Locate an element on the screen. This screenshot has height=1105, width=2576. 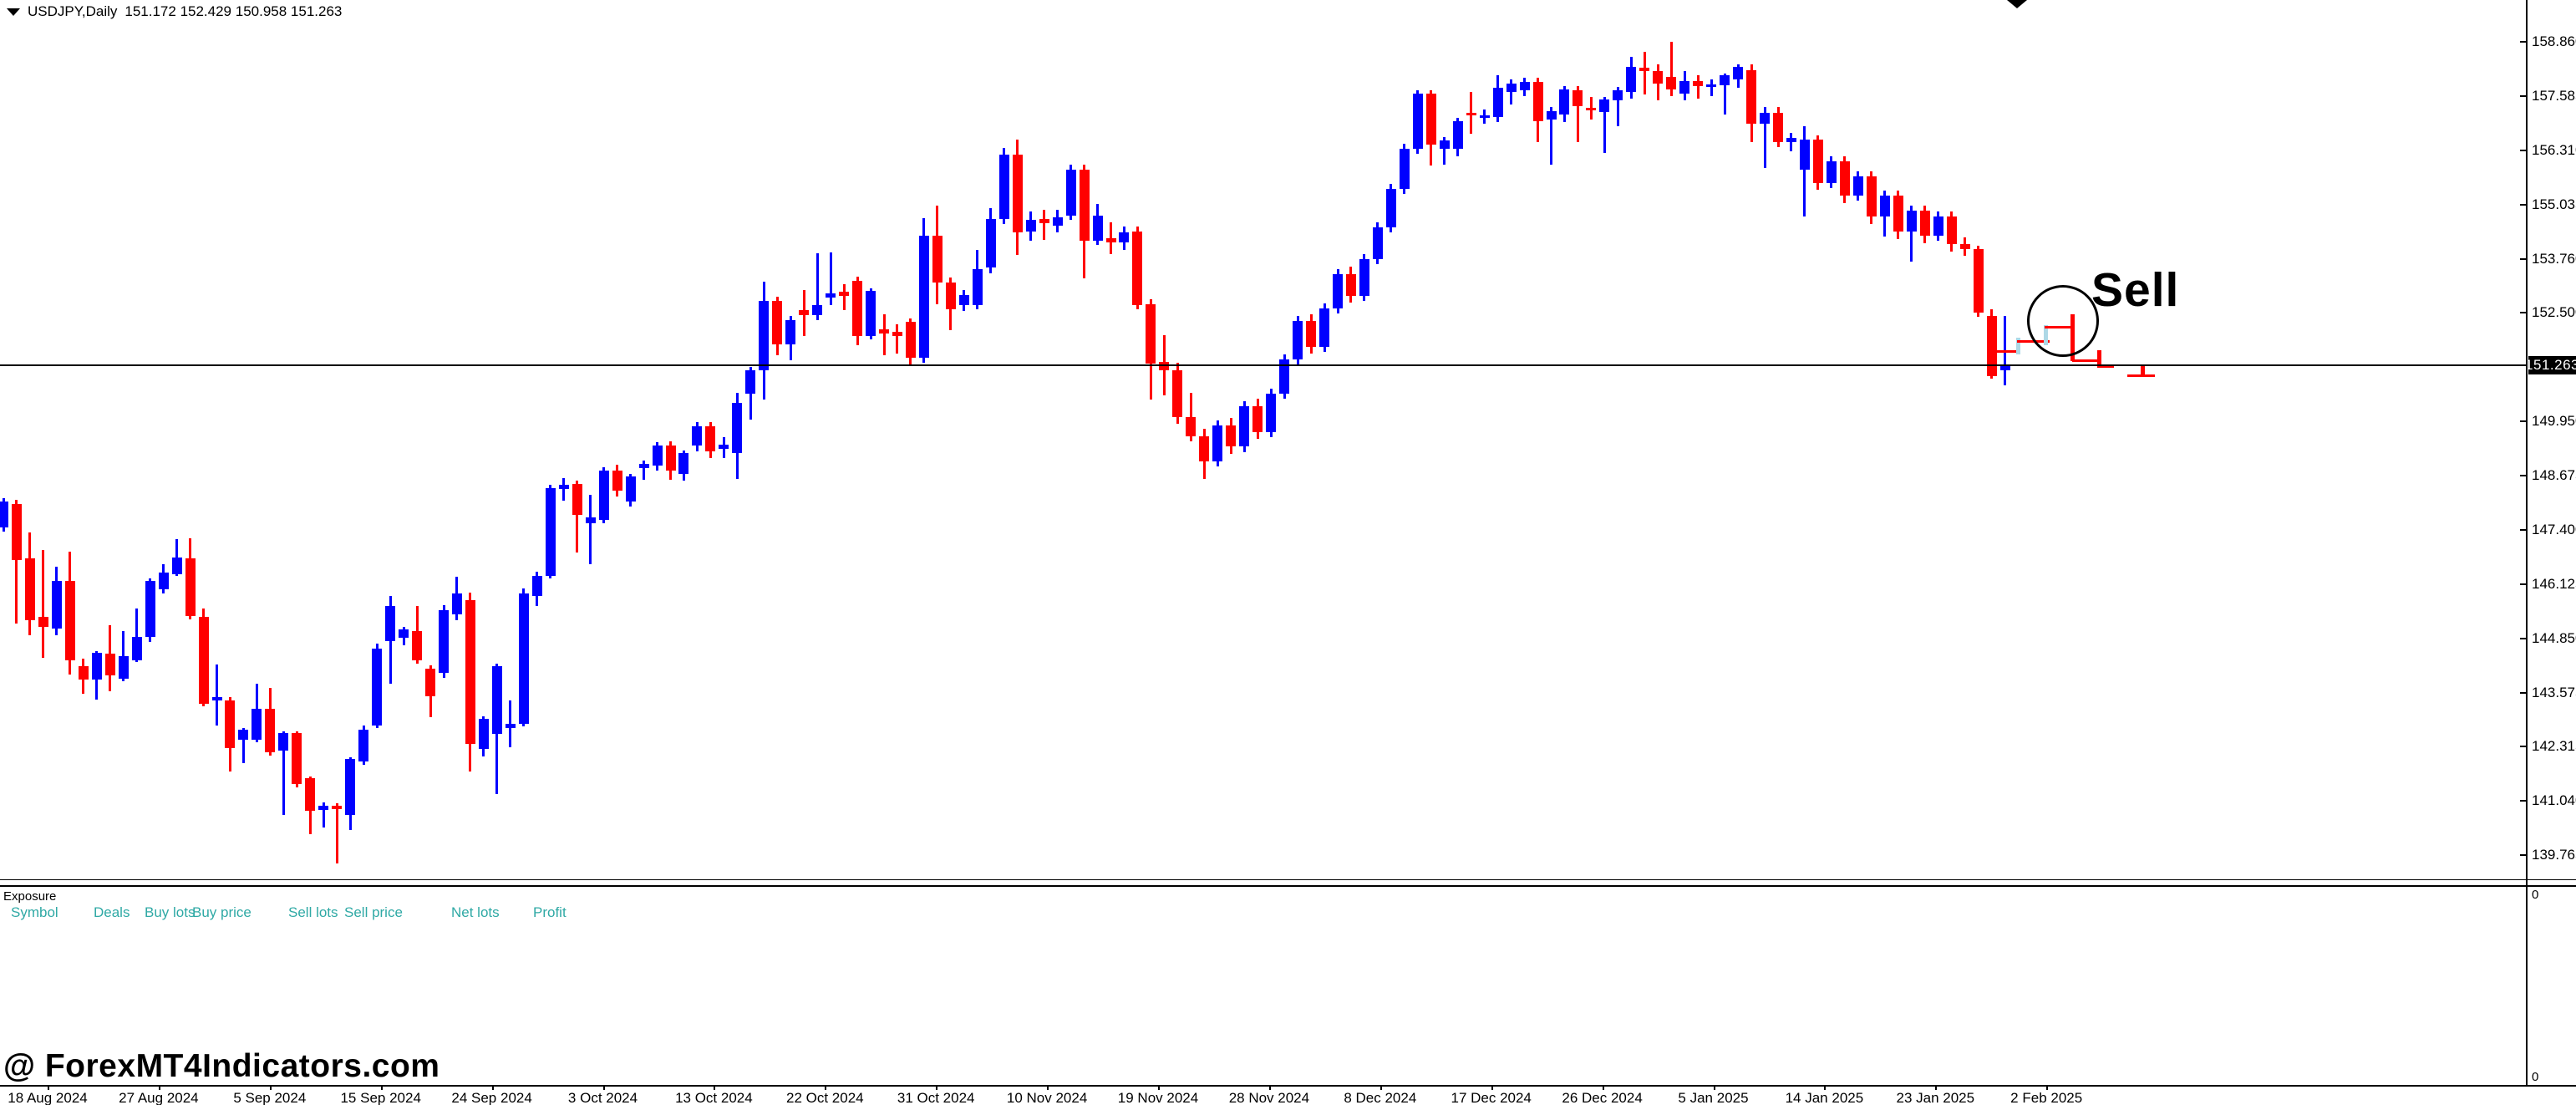
date-tick-label: 27 Aug 2024 is located at coordinates (159, 1097).